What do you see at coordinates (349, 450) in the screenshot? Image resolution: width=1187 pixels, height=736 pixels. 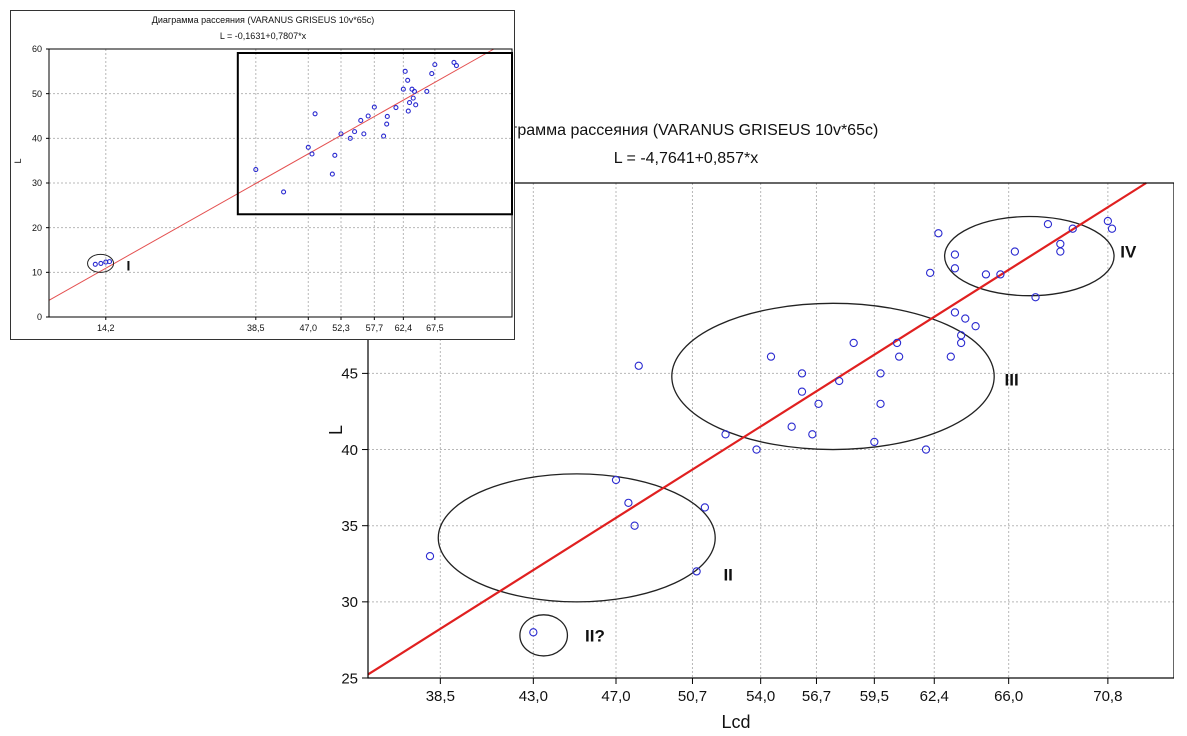 I see `y-tick-label: 40` at bounding box center [349, 450].